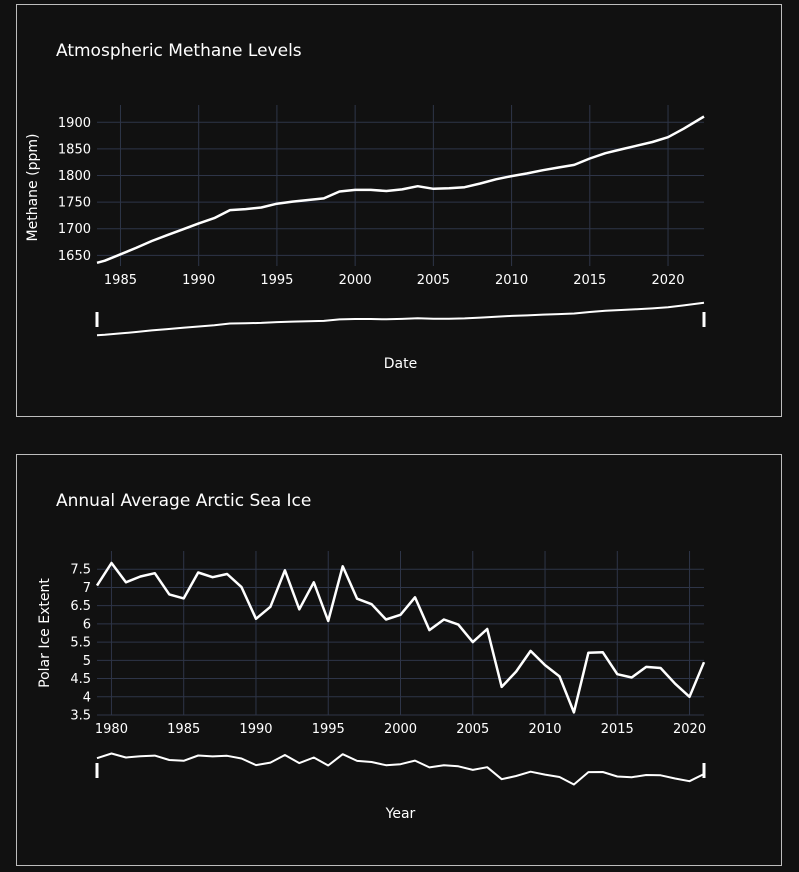 The width and height of the screenshot is (799, 872). Describe the element at coordinates (74, 256) in the screenshot. I see `y-tick-label: 1650` at that location.